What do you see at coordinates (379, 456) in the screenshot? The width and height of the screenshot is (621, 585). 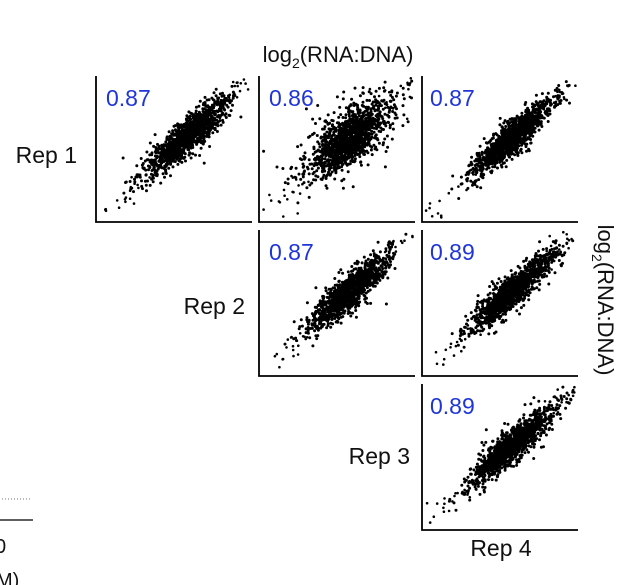 I see `row-label-rep-3: Rep 3` at bounding box center [379, 456].